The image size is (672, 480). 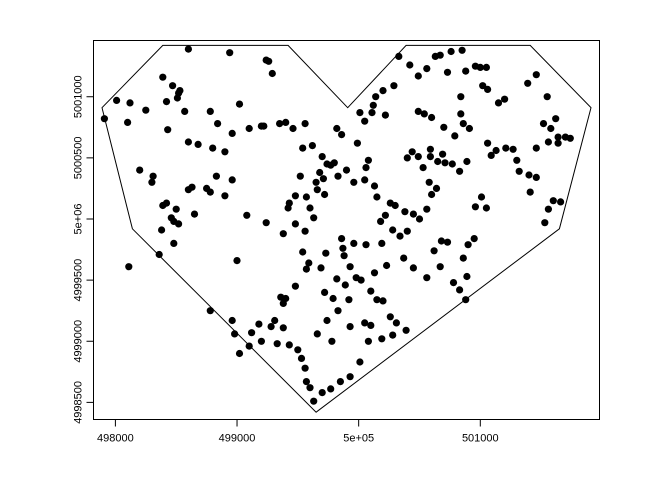 What do you see at coordinates (298, 432) in the screenshot?
I see `x-axis: 498000 499000 5e+05 501000` at bounding box center [298, 432].